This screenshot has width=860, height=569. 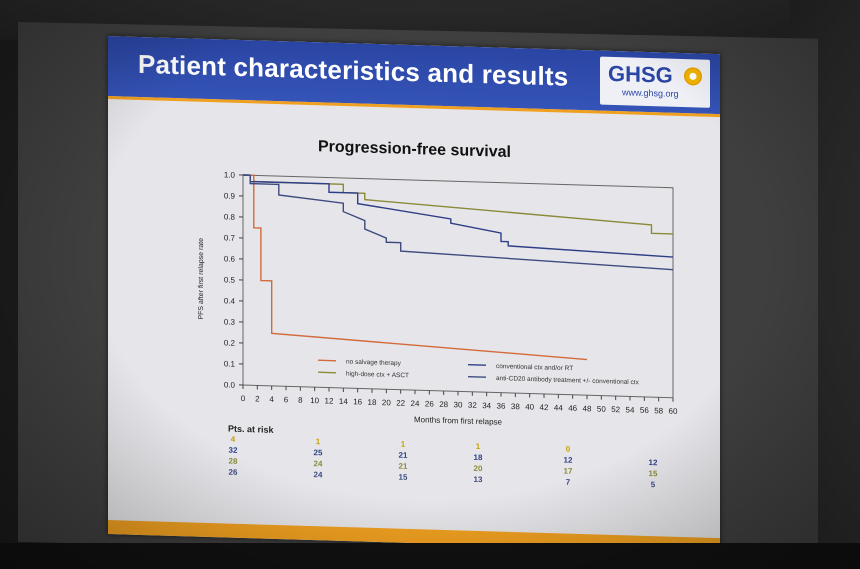 I want to click on x-tick-label: 14, so click(x=343, y=401).